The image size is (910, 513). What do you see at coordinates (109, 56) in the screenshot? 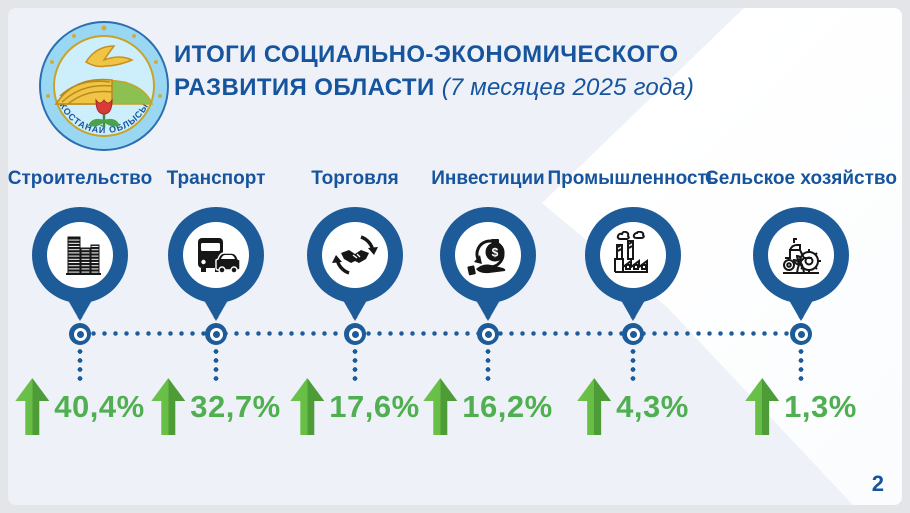
I see `logo-bird` at bounding box center [109, 56].